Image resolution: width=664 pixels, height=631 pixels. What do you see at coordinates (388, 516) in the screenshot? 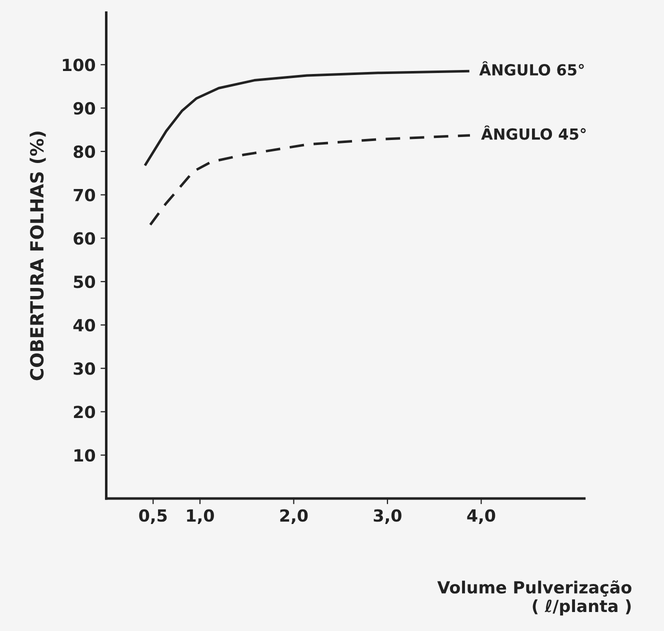
I see `x-tick-label: 3,0` at bounding box center [388, 516].